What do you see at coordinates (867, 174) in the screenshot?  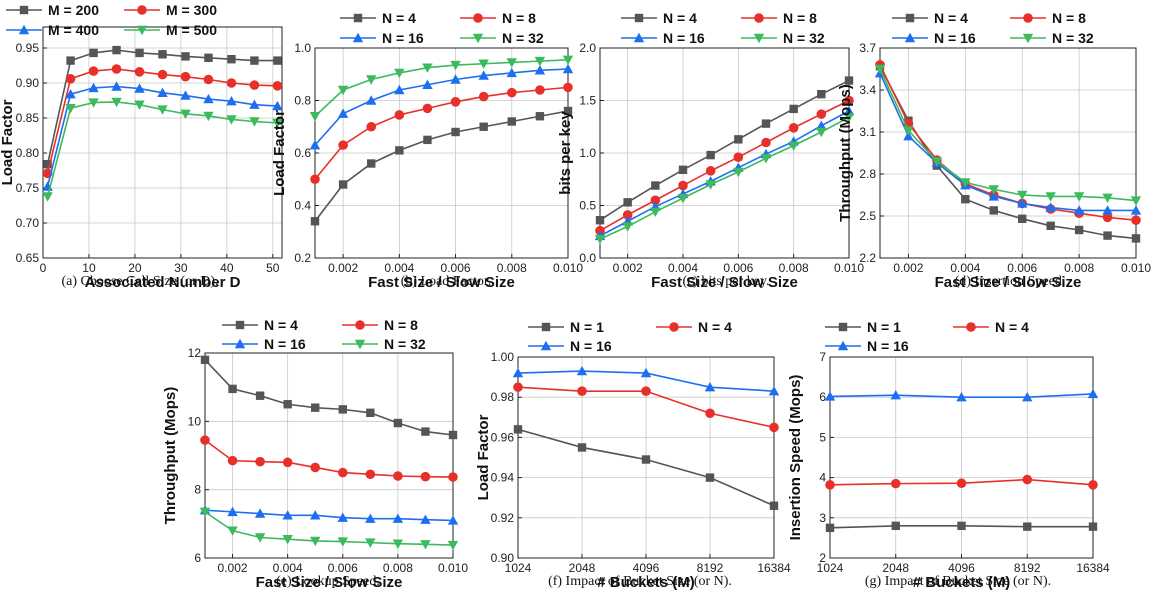 I see `y-tick-label: 2.8` at bounding box center [867, 174].